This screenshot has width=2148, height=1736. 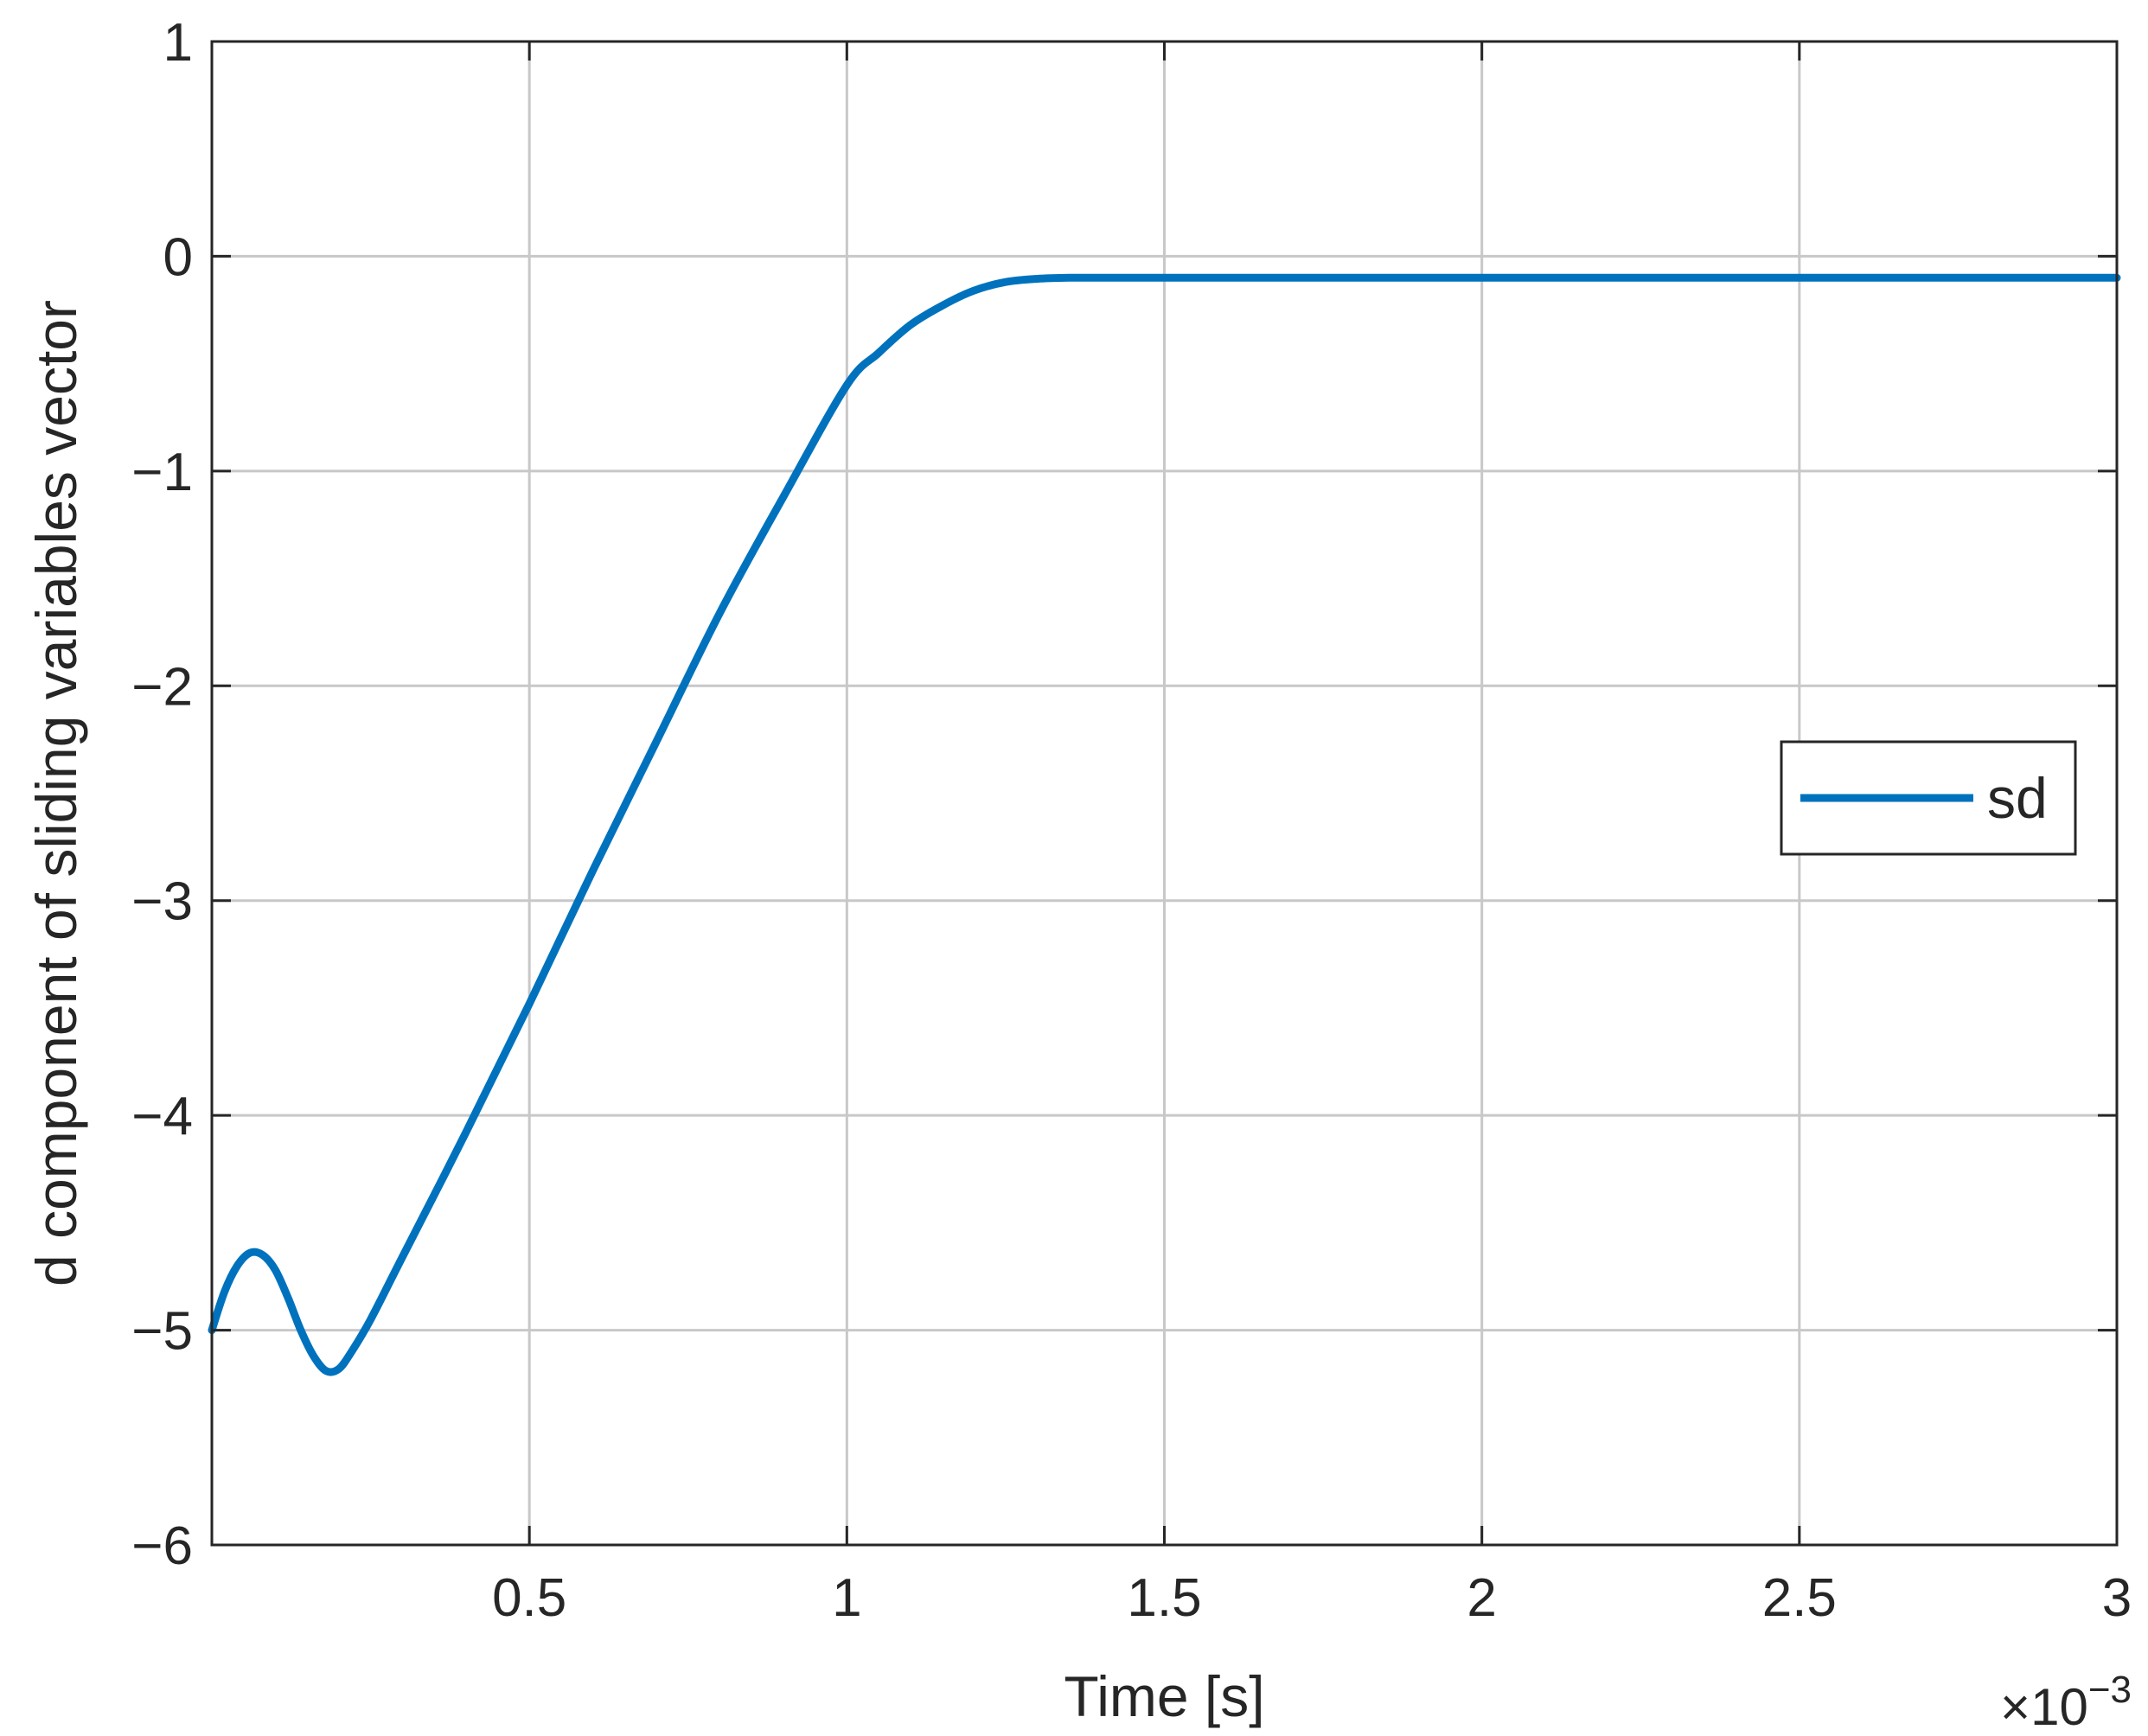 I want to click on y-tick-label: −4, so click(x=162, y=1116).